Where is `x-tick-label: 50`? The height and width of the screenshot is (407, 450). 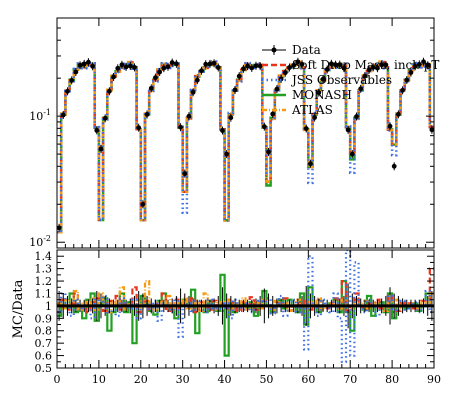 x-tick-label: 50 is located at coordinates (266, 379).